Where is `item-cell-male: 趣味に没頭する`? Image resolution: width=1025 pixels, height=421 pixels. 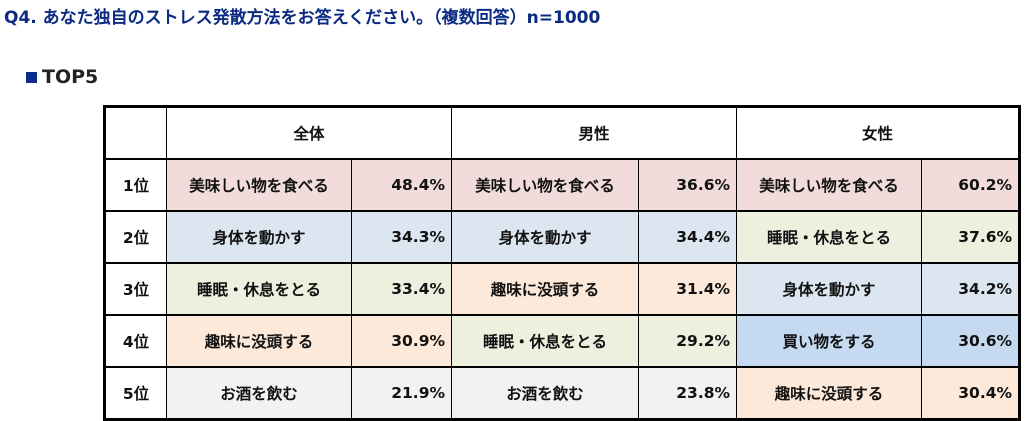
item-cell-male: 趣味に没頭する is located at coordinates (545, 289).